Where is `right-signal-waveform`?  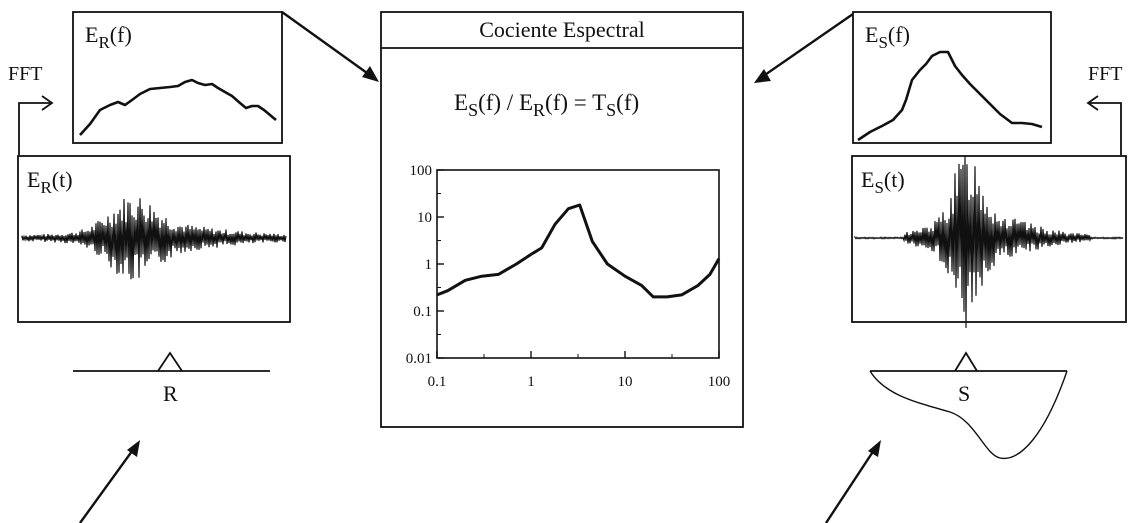
right-signal-waveform is located at coordinates (989, 242).